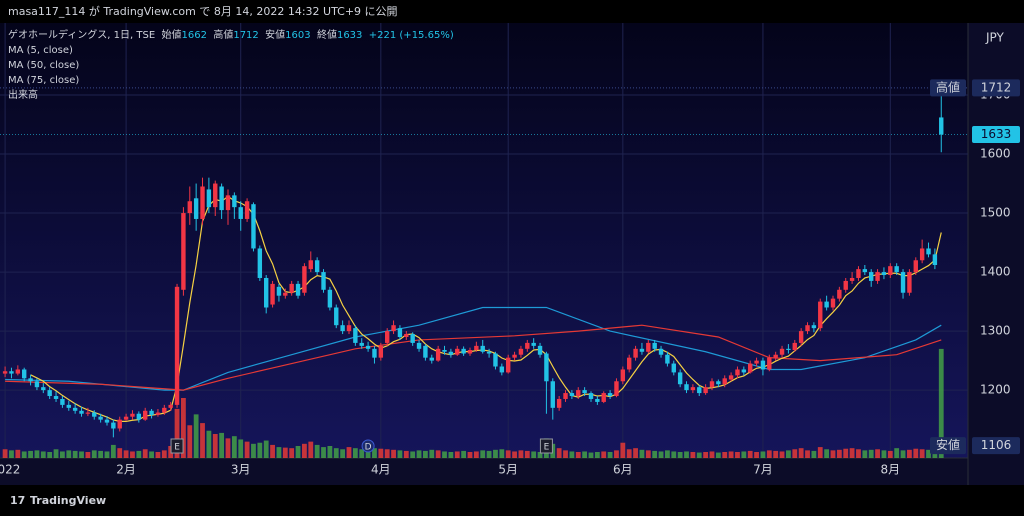  What do you see at coordinates (995, 390) in the screenshot?
I see `y-tick-label: 1200` at bounding box center [995, 390].